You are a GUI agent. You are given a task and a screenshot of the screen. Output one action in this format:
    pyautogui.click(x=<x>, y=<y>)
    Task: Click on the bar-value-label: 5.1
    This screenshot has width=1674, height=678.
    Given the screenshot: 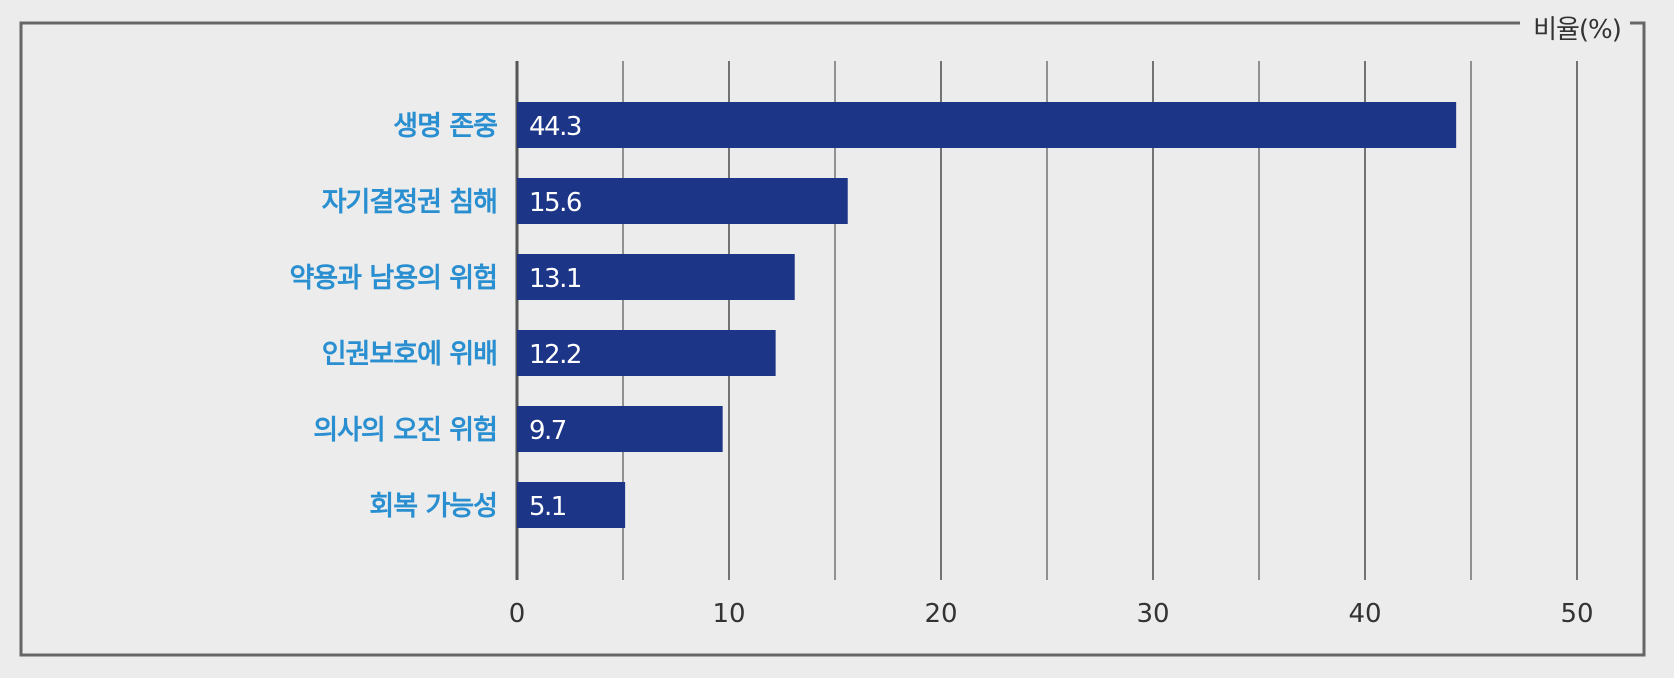 What is the action you would take?
    pyautogui.click(x=547, y=507)
    